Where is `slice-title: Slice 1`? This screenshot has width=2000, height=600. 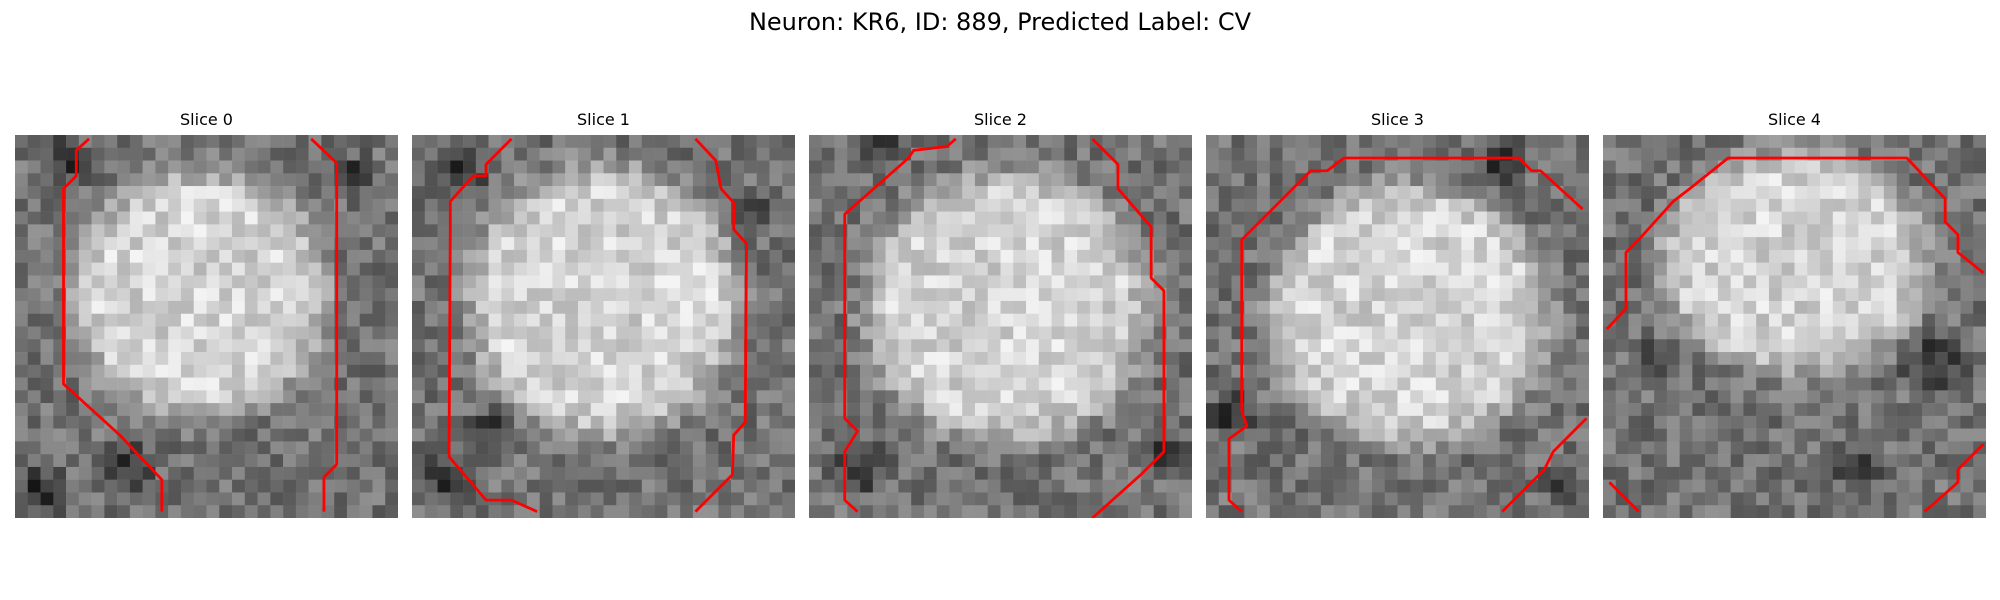 slice-title: Slice 1 is located at coordinates (603, 120).